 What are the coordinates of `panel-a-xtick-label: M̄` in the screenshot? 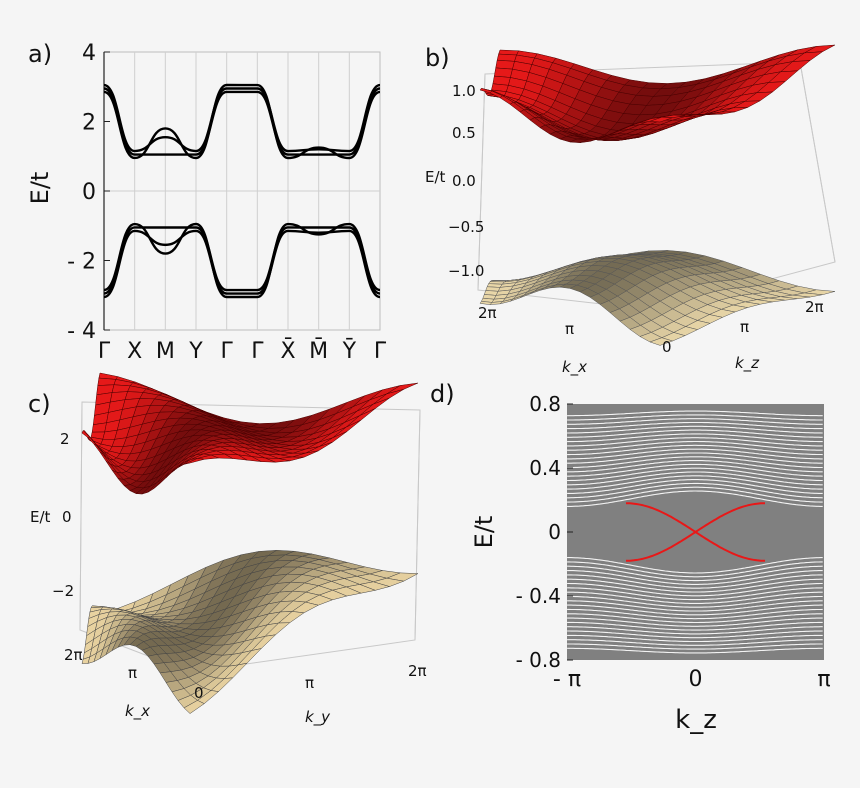 It's located at (318, 351).